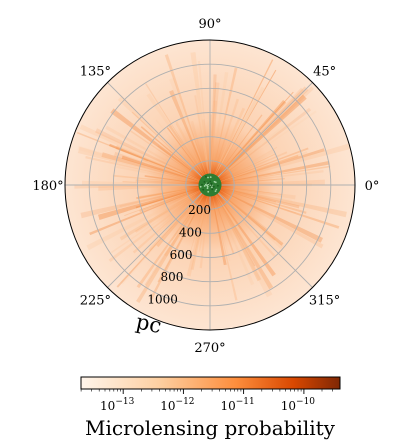 The image size is (407, 448). Describe the element at coordinates (171, 277) in the screenshot. I see `radial-tick-label: 800` at that location.